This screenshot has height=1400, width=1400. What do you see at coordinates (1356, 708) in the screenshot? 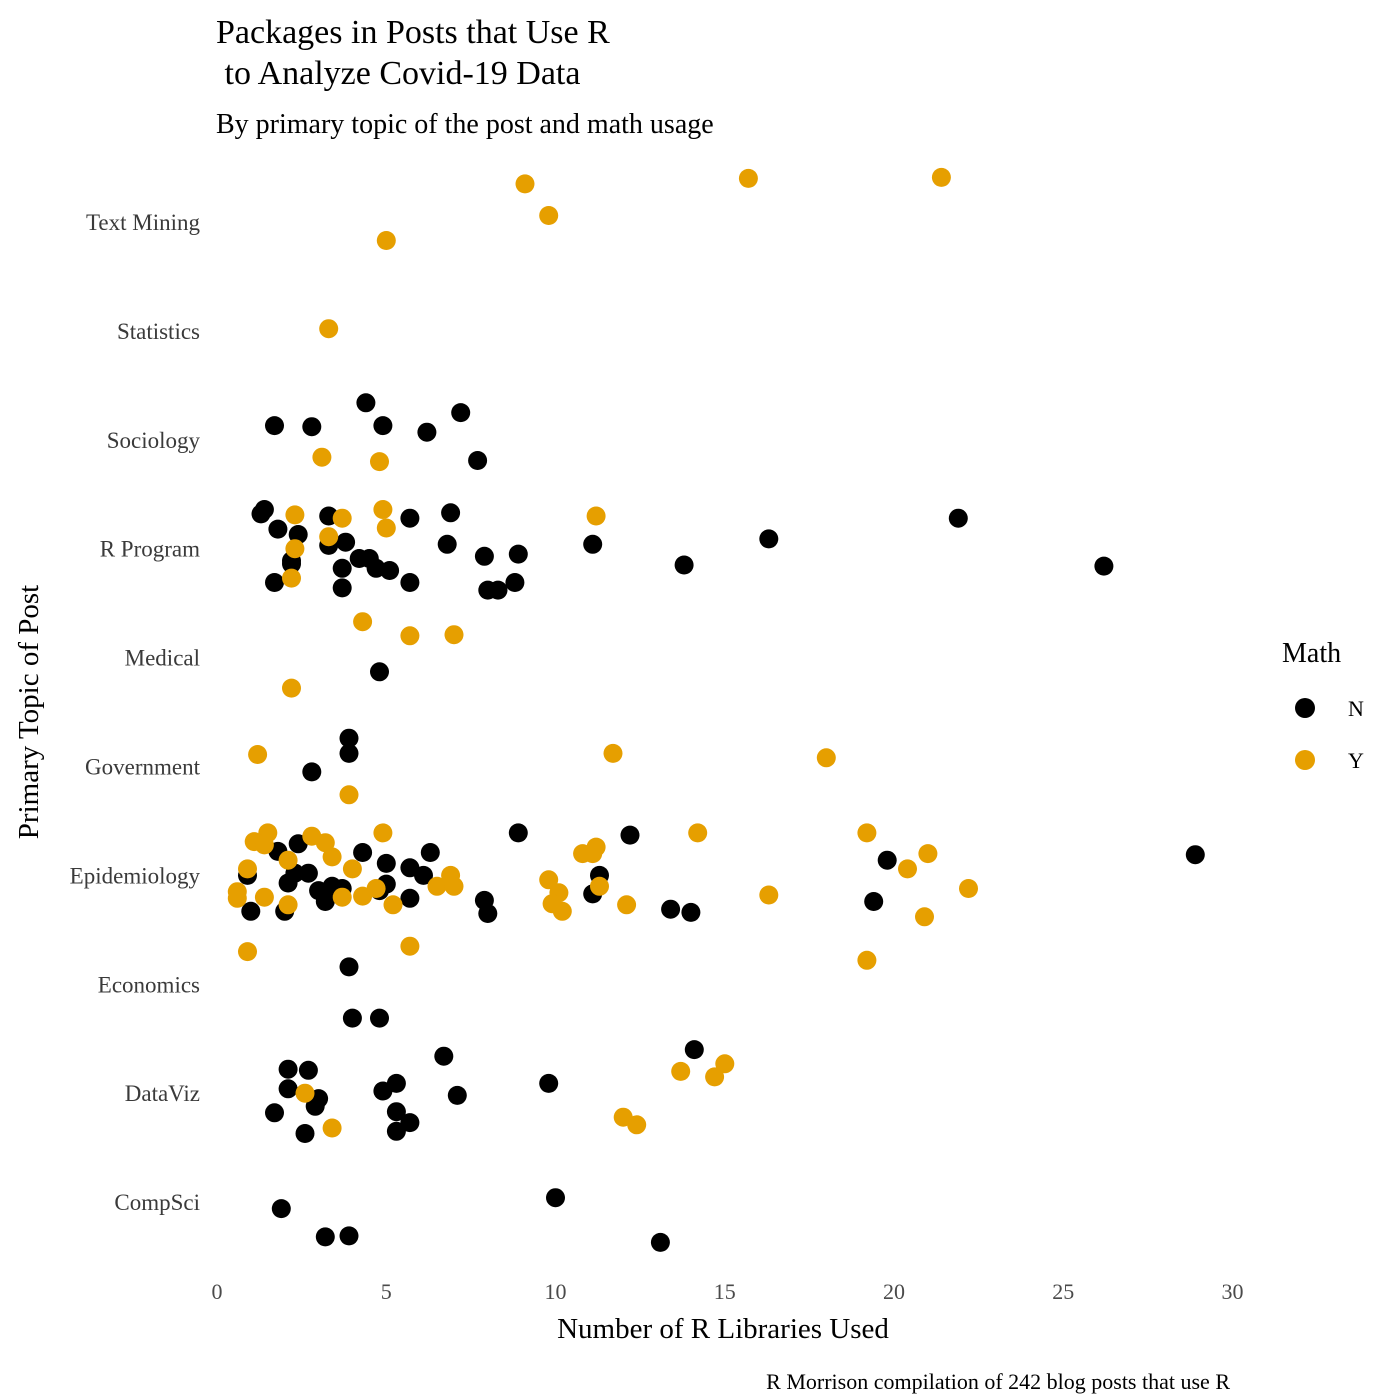
I see `legend-label-n: N` at bounding box center [1356, 708].